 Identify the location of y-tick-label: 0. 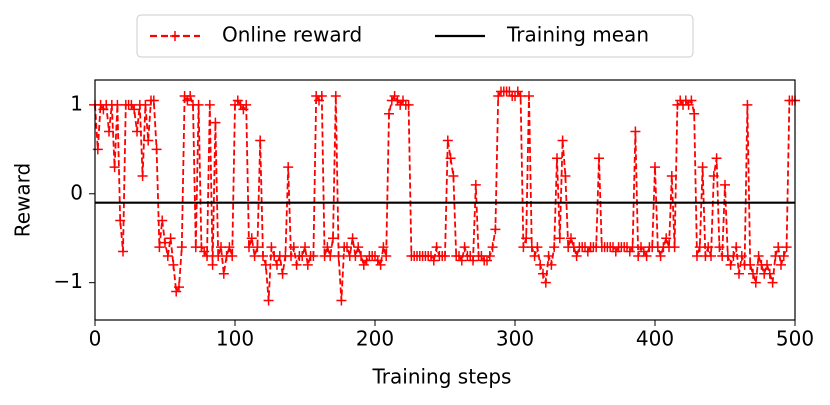
(76, 192).